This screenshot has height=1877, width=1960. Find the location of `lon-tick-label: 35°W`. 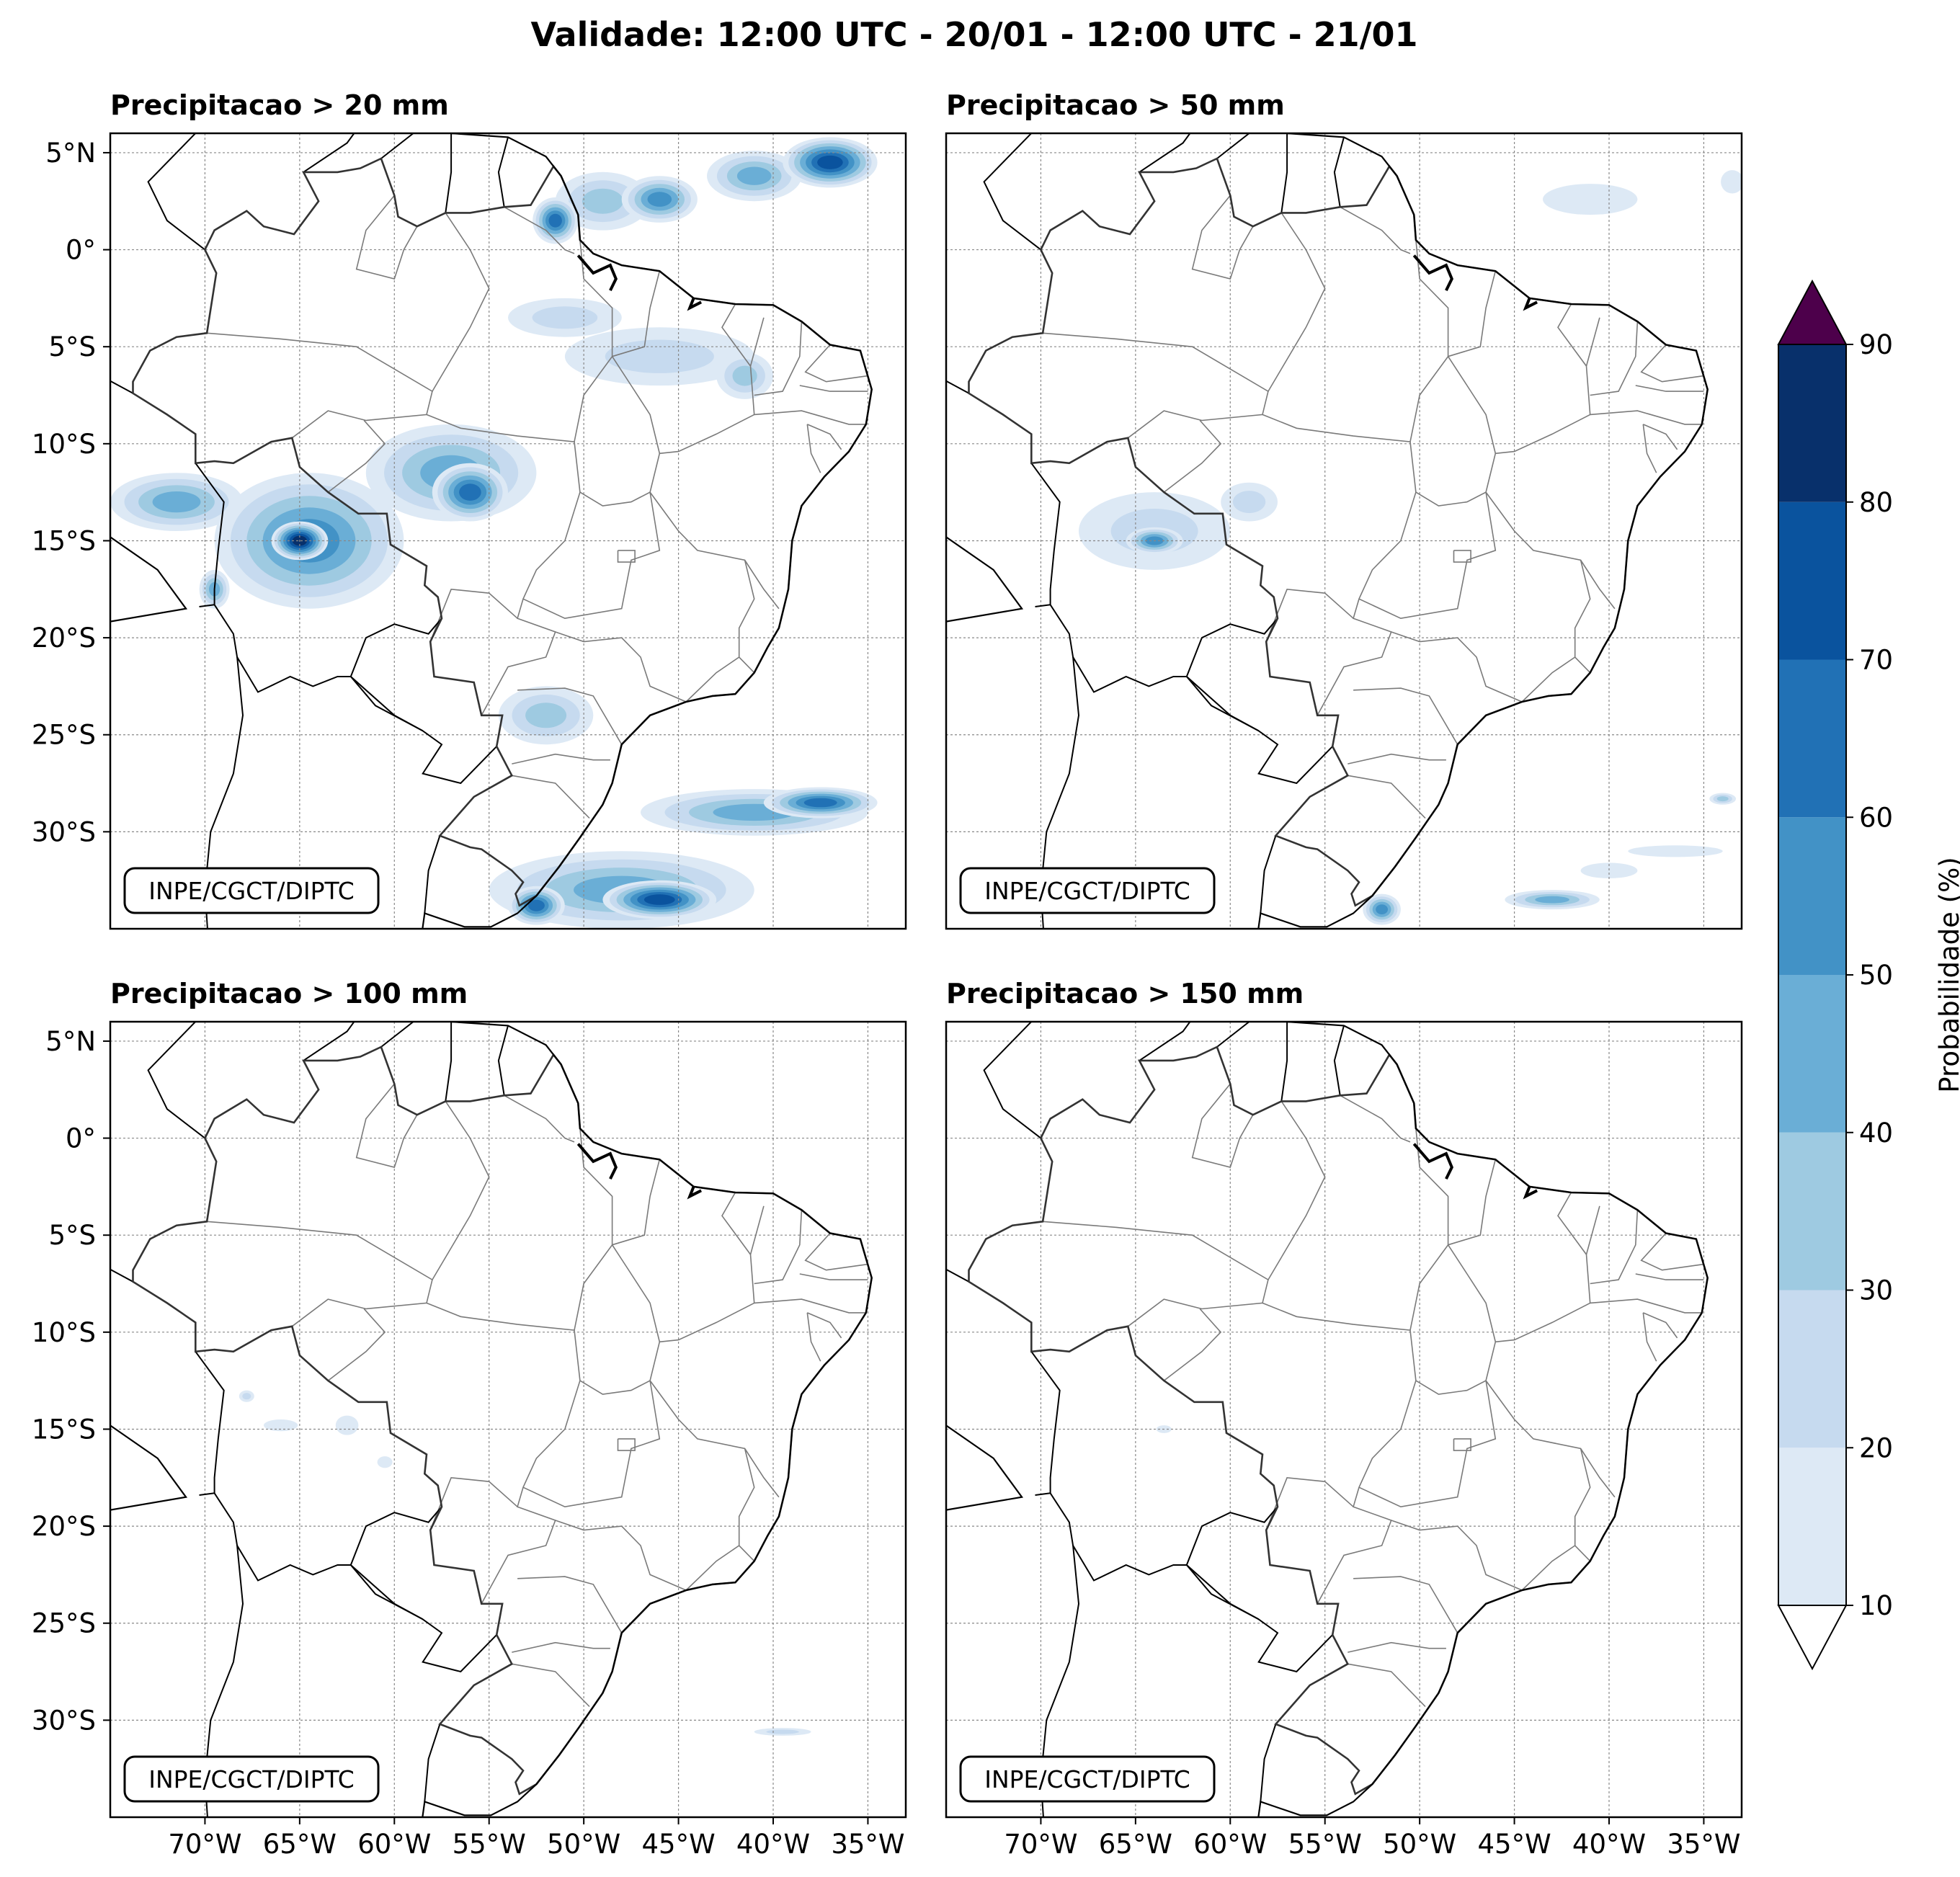

lon-tick-label: 35°W is located at coordinates (1703, 1845).